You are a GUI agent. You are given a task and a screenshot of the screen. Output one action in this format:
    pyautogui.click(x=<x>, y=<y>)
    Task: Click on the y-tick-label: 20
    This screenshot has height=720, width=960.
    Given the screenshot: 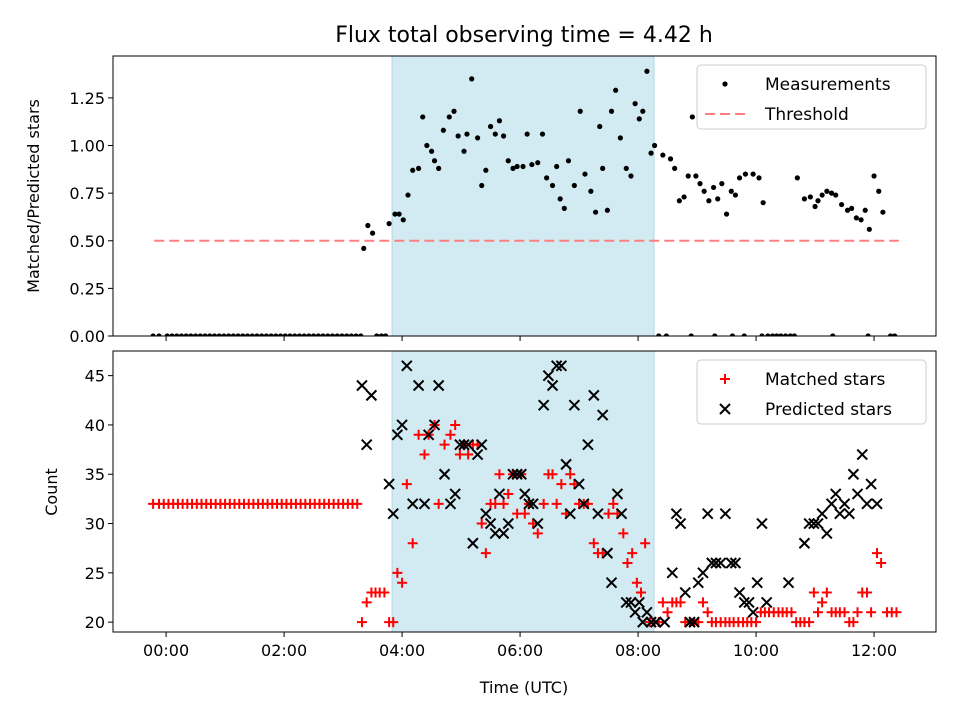 What is the action you would take?
    pyautogui.click(x=95, y=622)
    